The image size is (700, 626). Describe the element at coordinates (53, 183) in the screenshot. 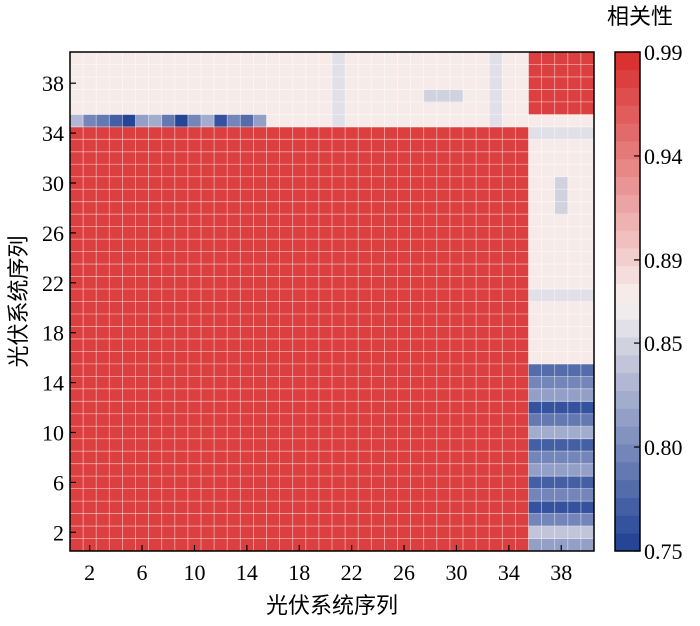

I see `y-tick-label: 30` at that location.